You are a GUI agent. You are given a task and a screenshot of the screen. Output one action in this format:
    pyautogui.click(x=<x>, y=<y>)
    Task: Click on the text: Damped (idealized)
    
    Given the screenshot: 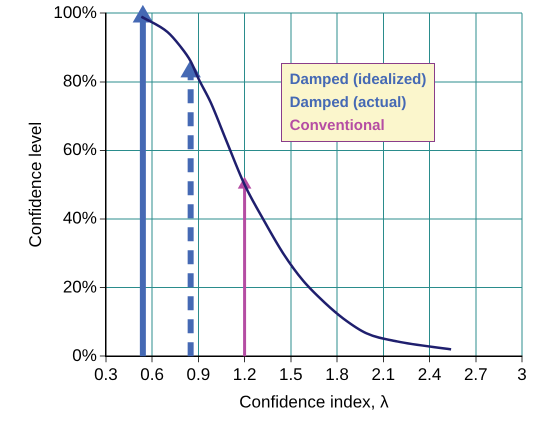 What is the action you would take?
    pyautogui.click(x=358, y=80)
    